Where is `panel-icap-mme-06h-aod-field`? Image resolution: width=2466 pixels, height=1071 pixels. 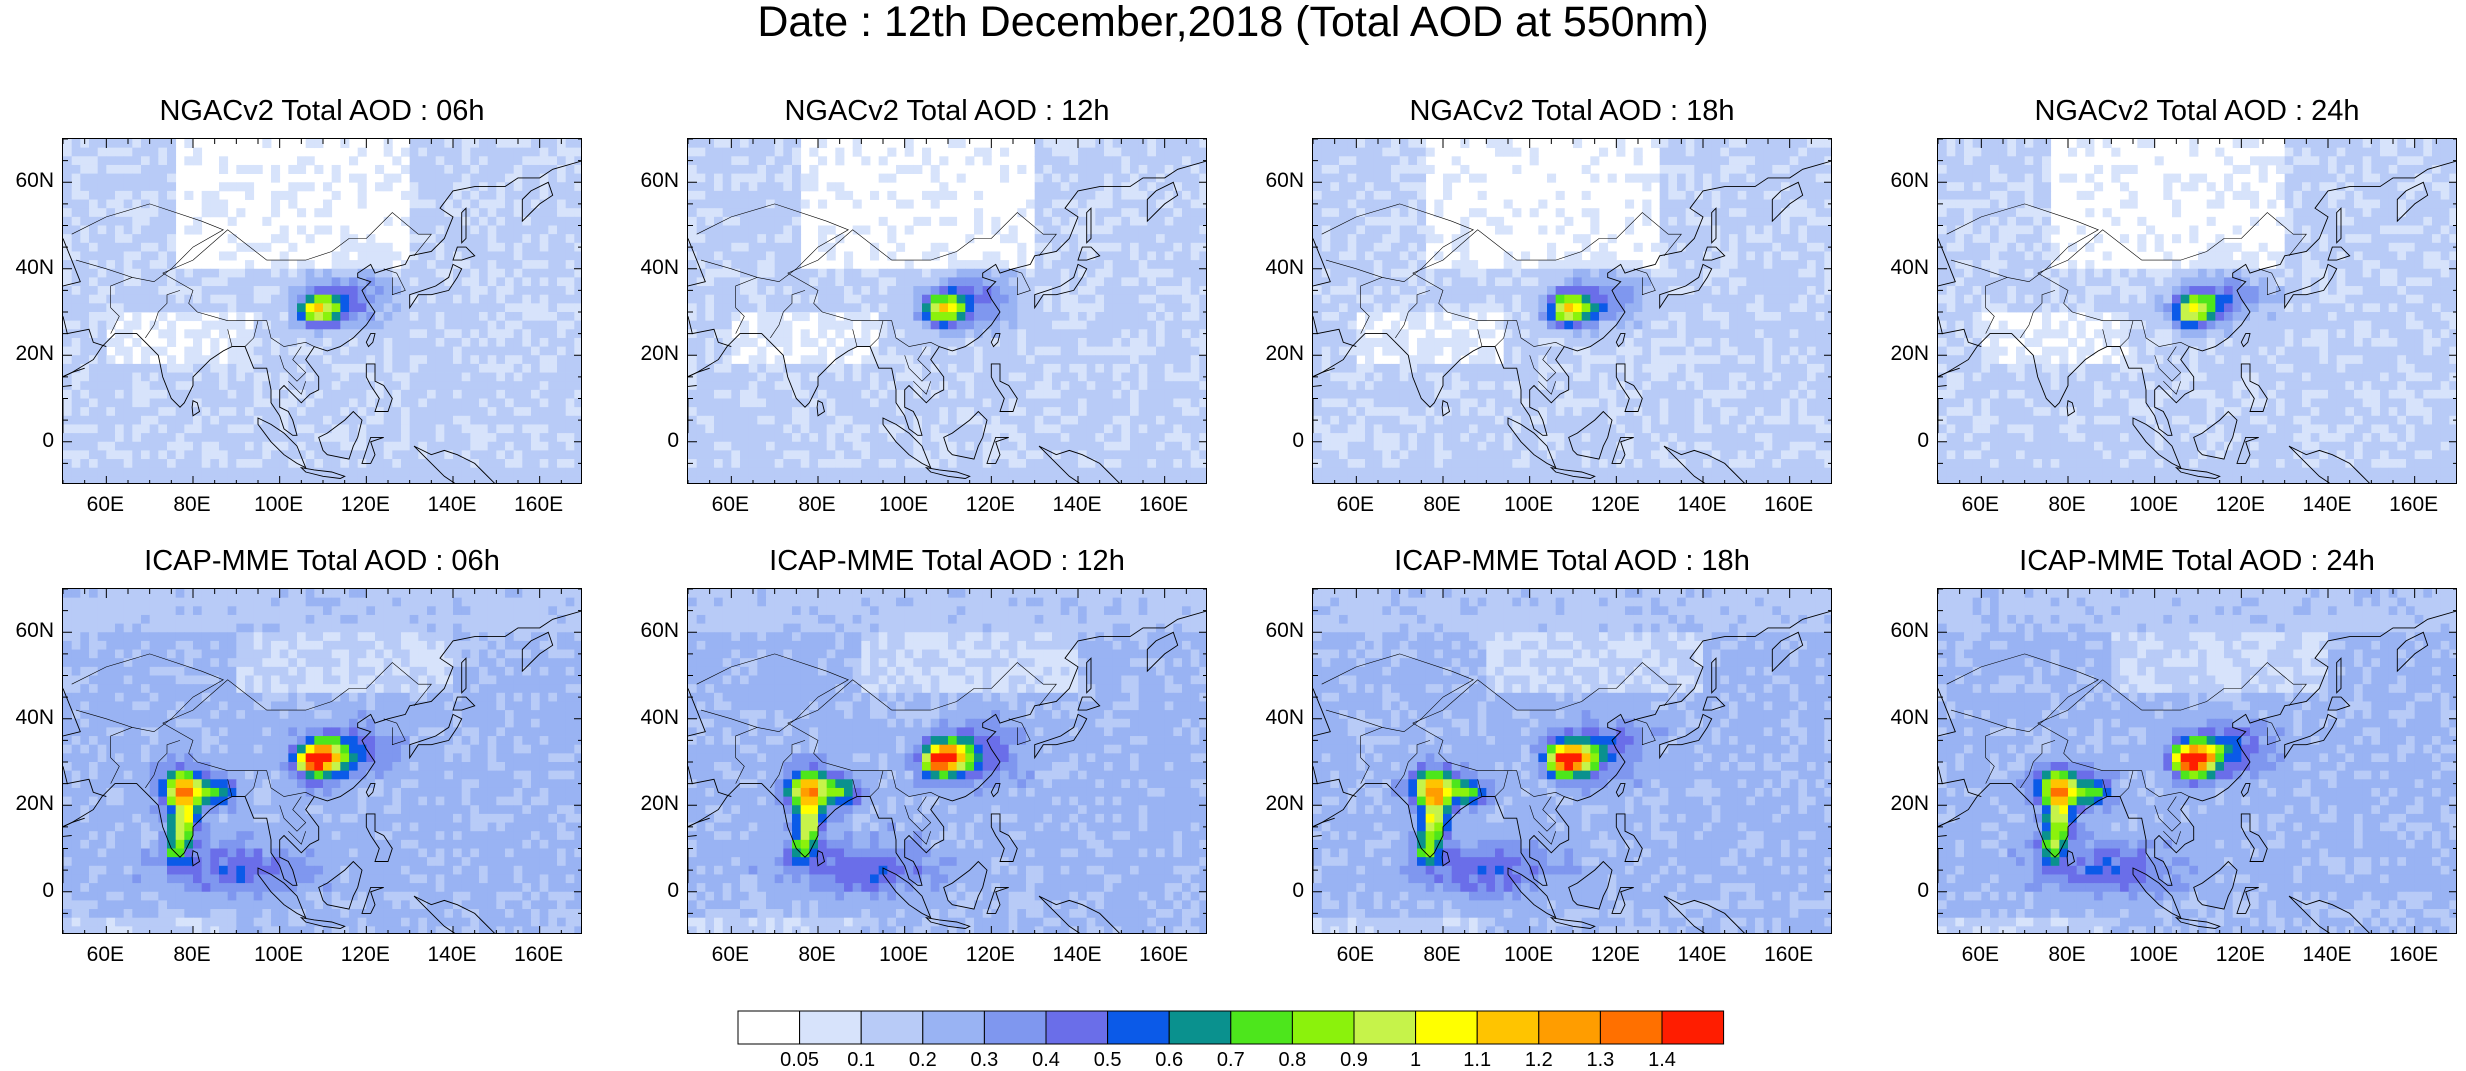 panel-icap-mme-06h-aod-field is located at coordinates (322, 761).